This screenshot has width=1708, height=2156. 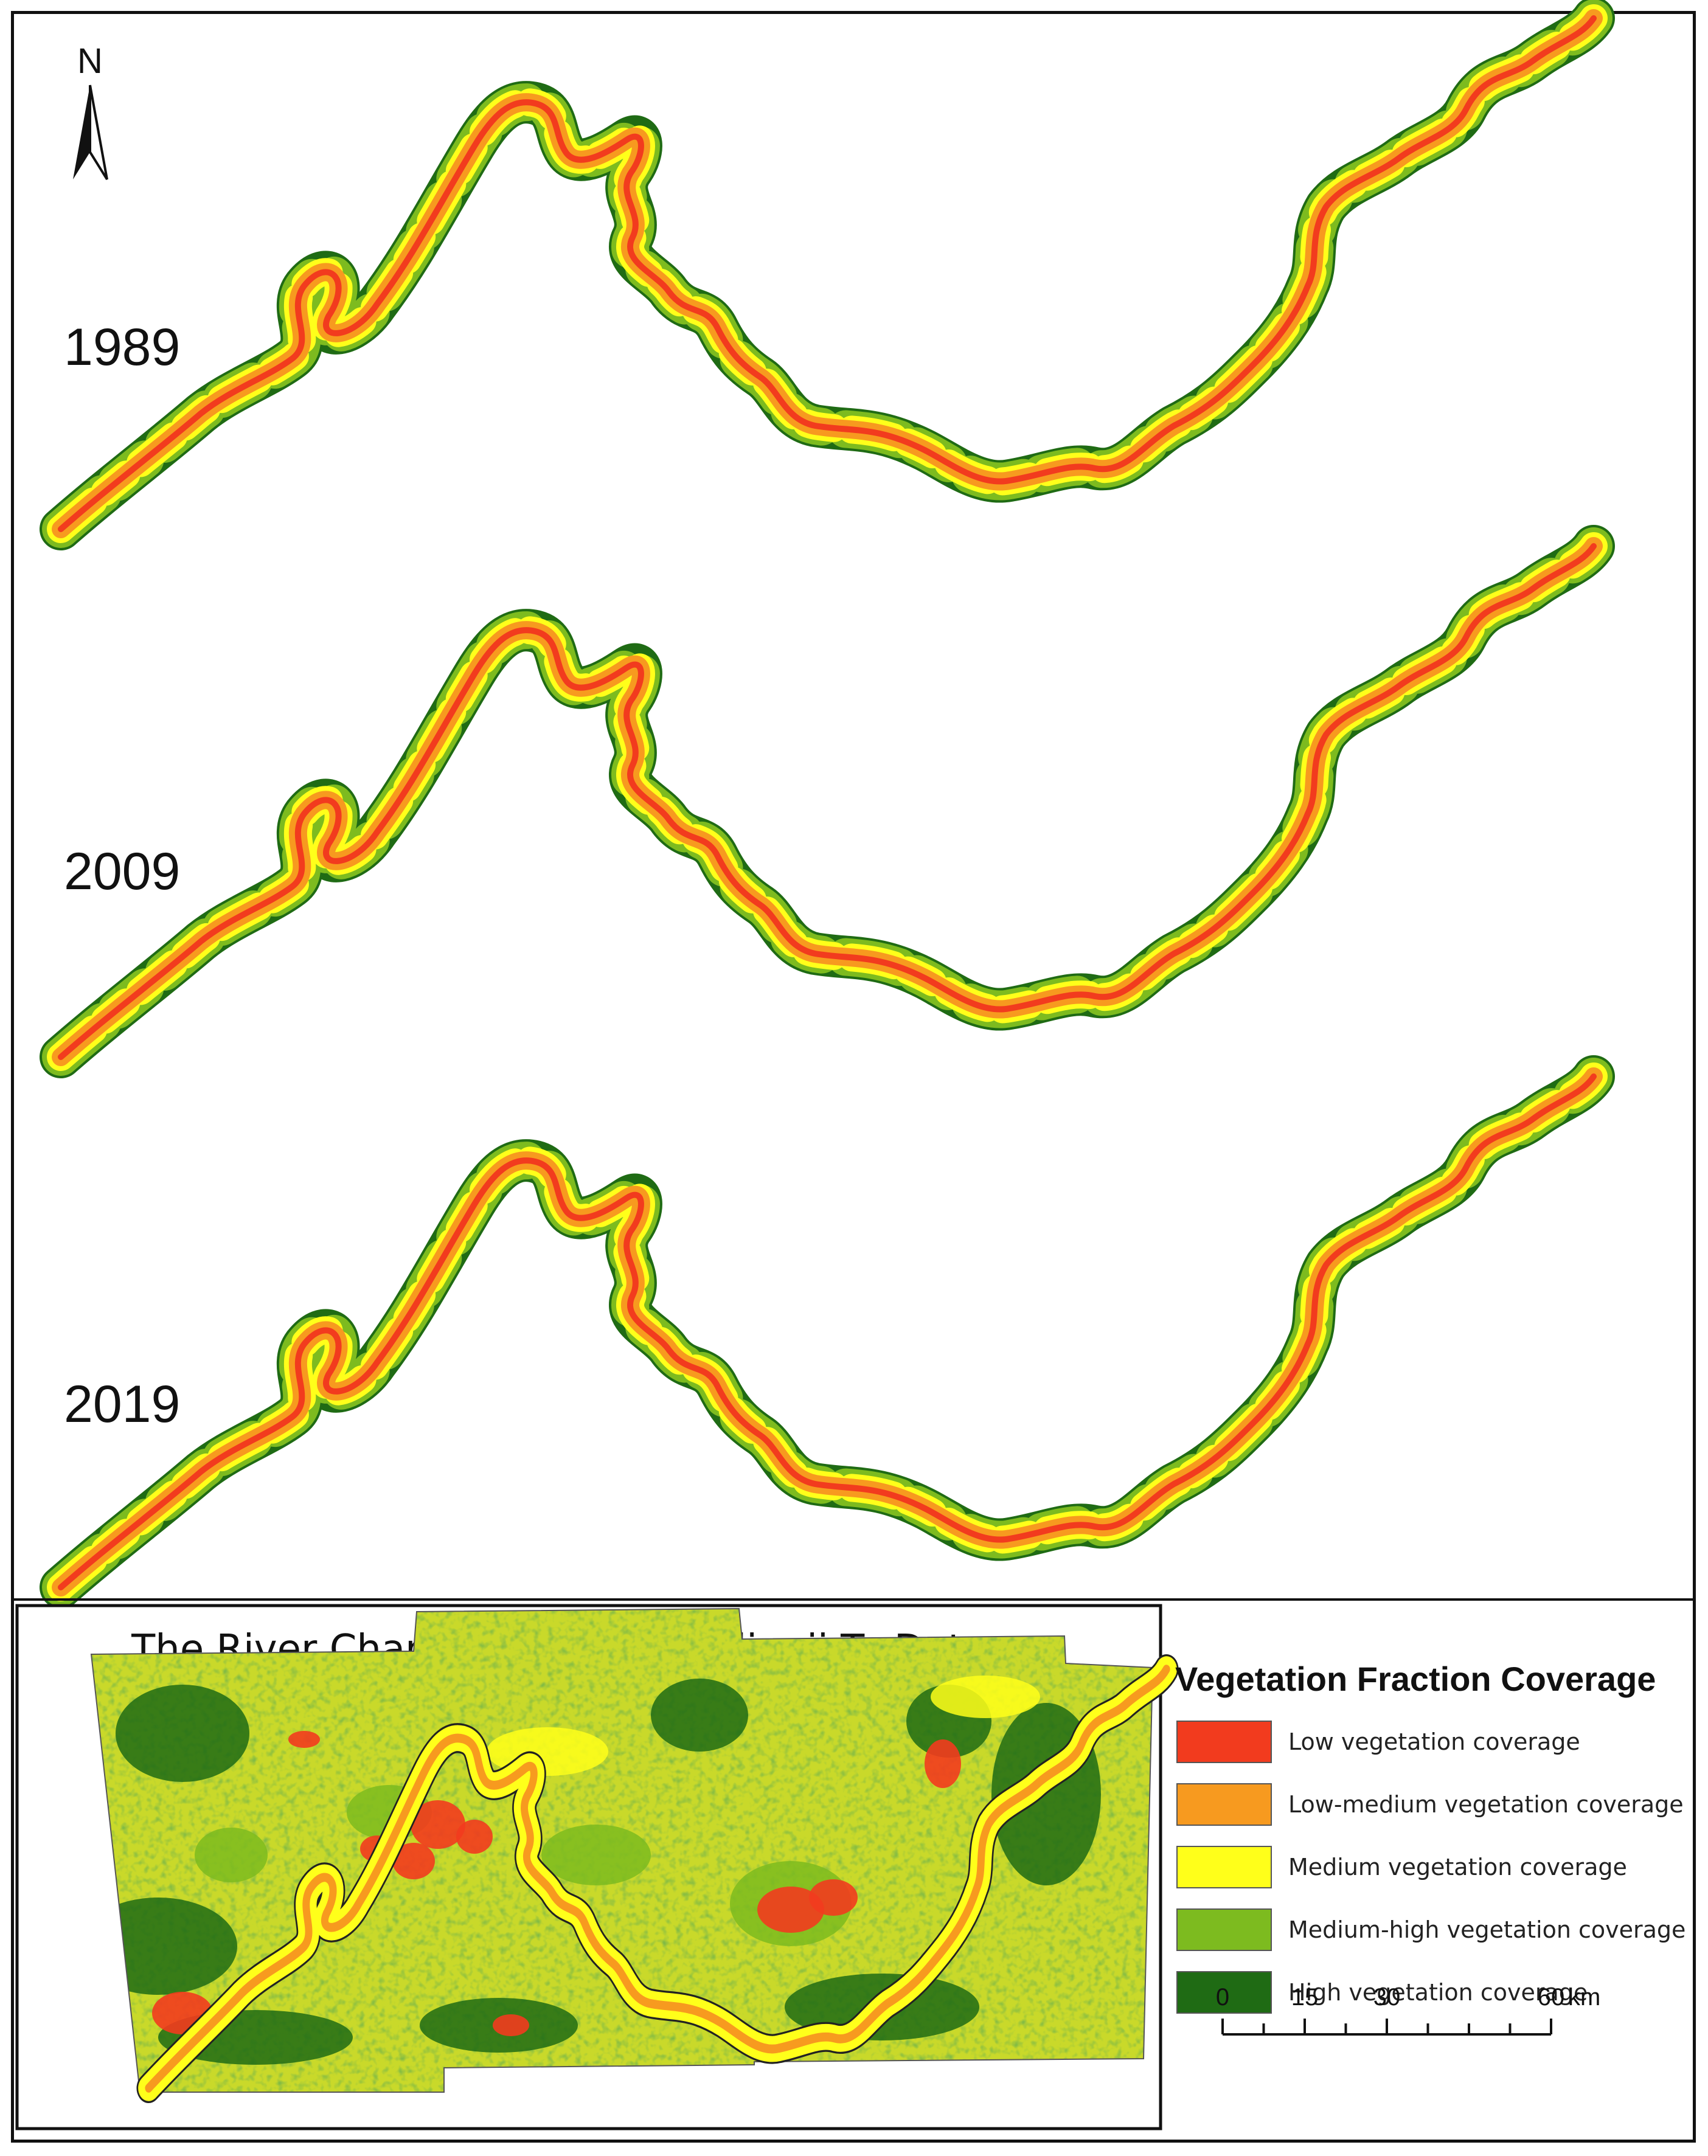 What do you see at coordinates (1434, 1741) in the screenshot?
I see `legend-label: Low vegetation coverage` at bounding box center [1434, 1741].